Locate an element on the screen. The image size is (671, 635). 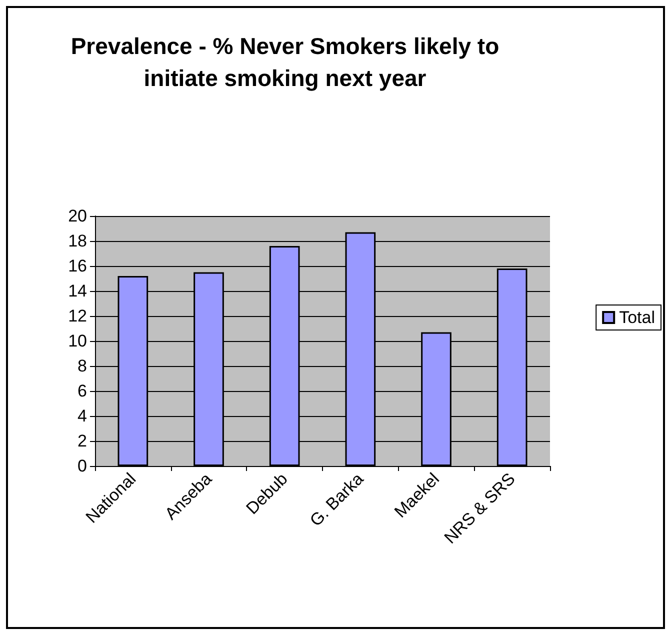
y-tick-label: 20 is located at coordinates (77, 216).